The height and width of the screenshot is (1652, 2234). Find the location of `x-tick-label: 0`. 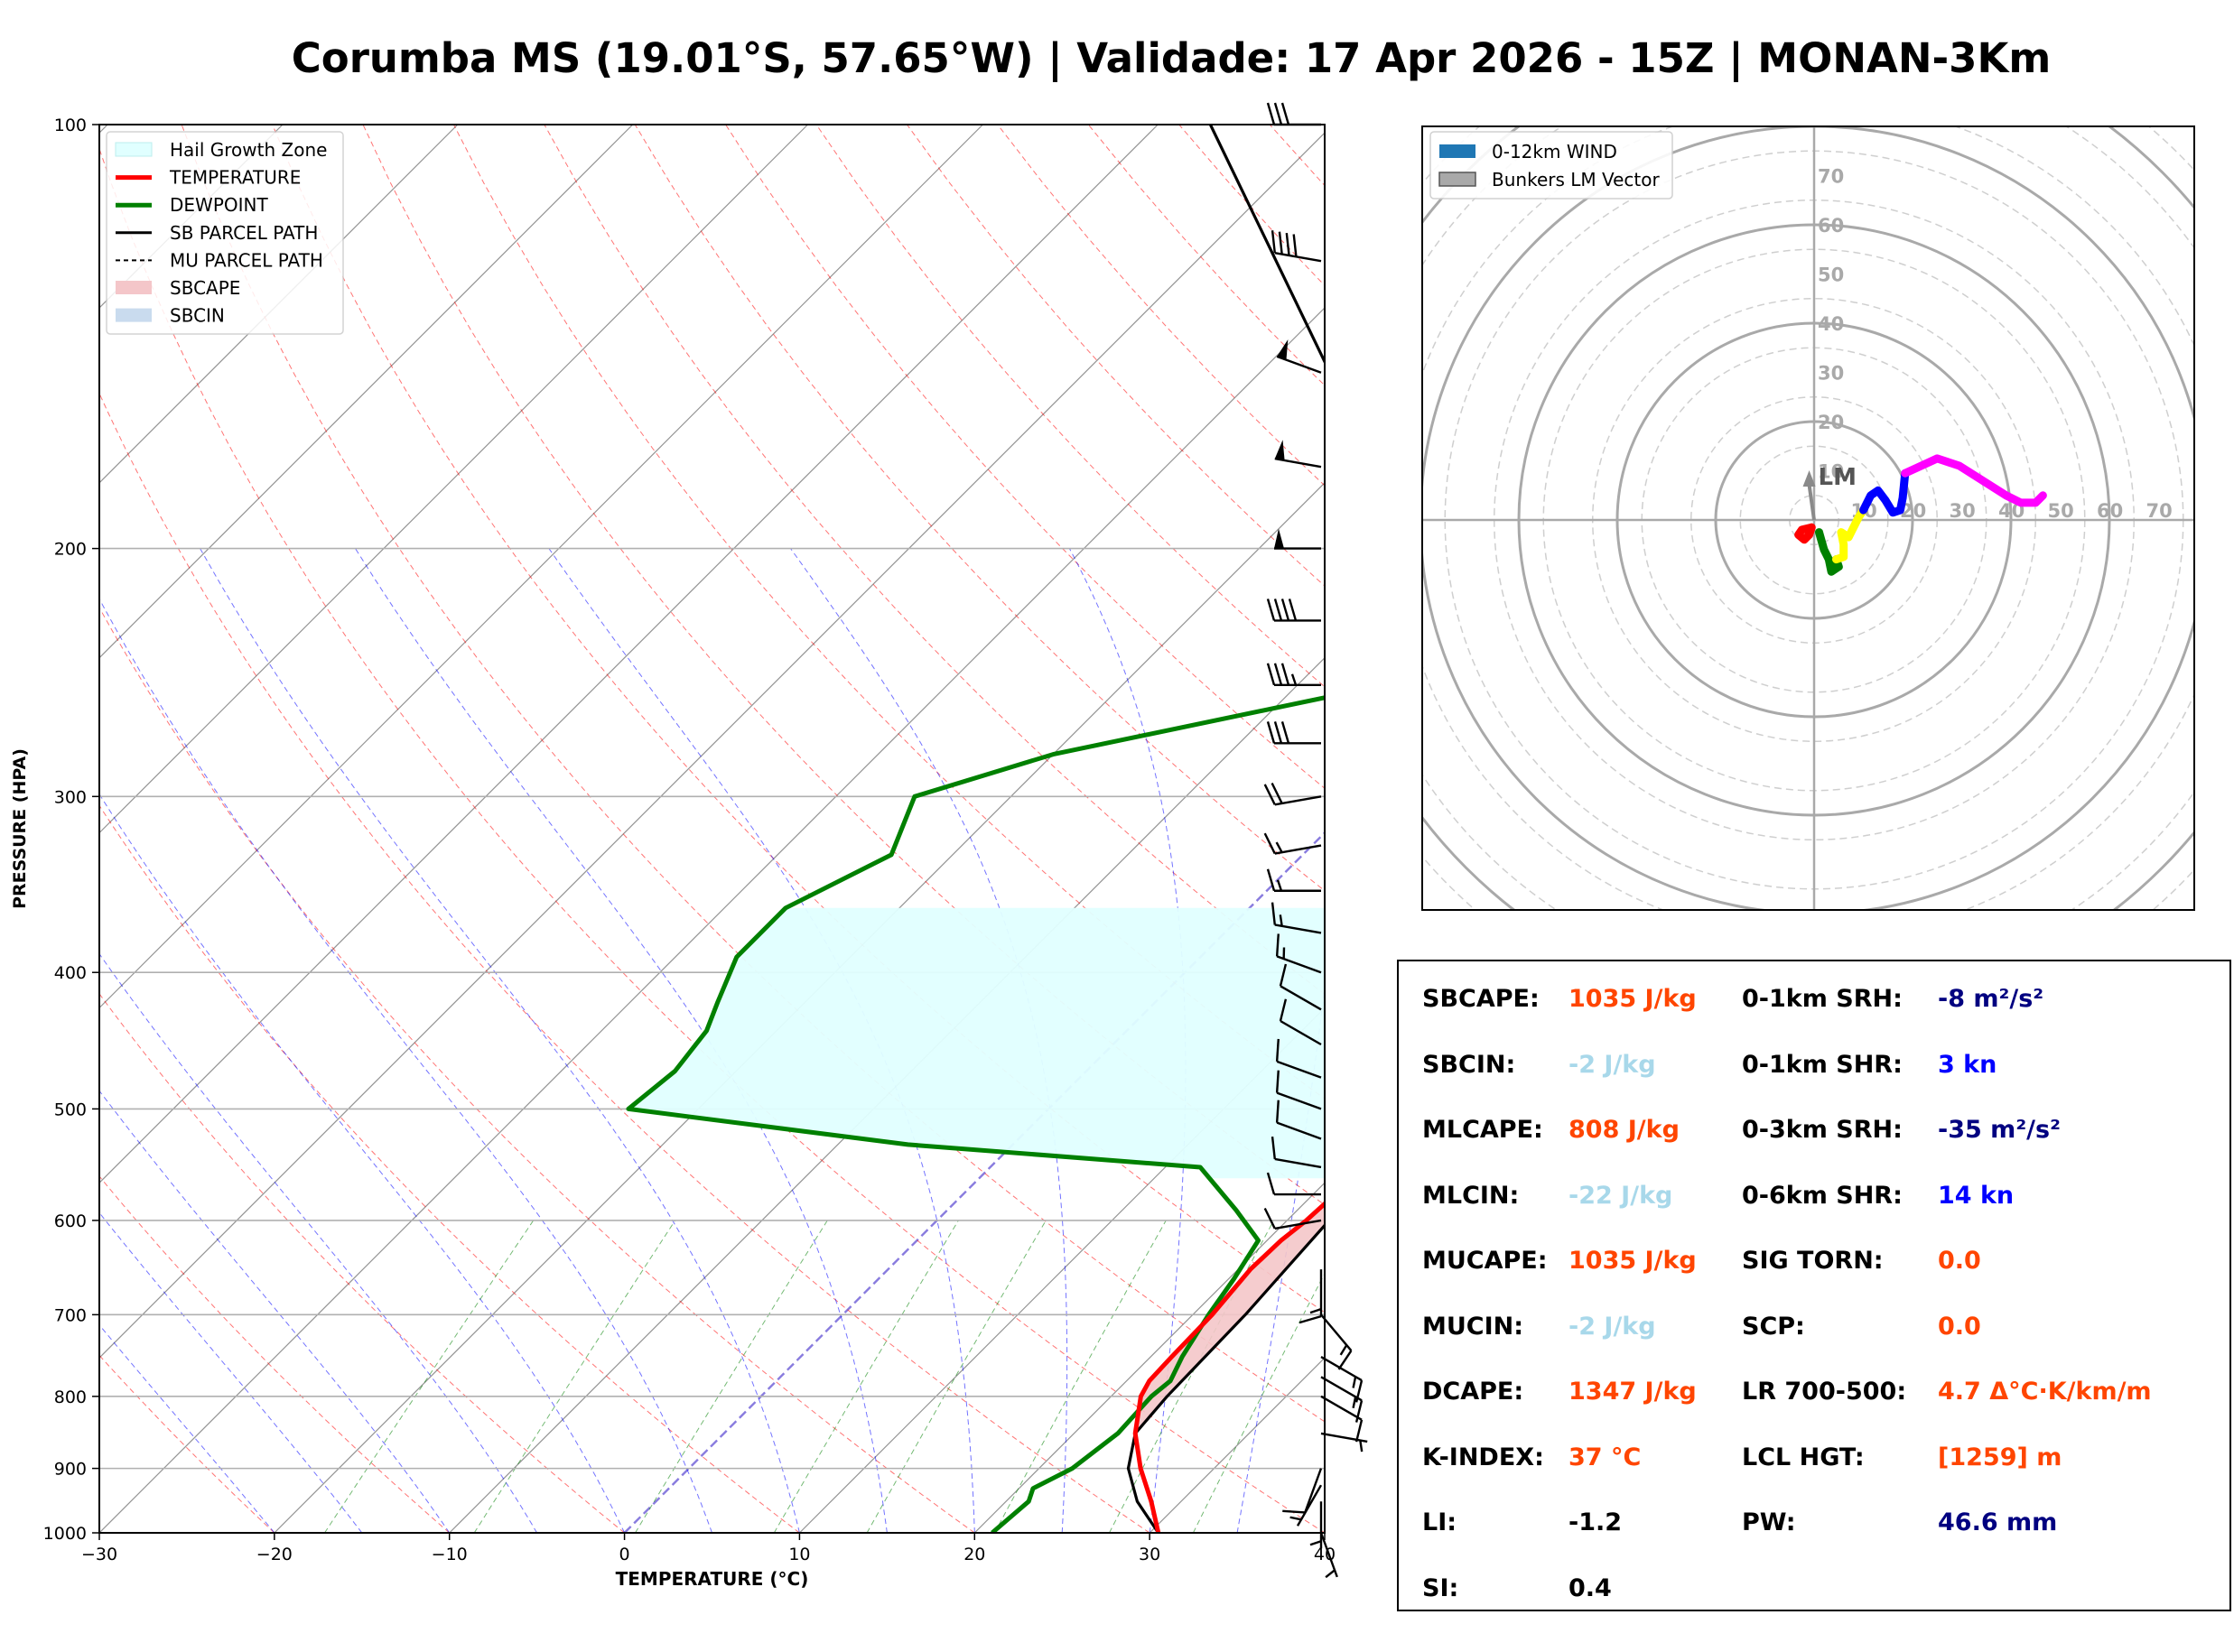

x-tick-label: 0 is located at coordinates (624, 1554).